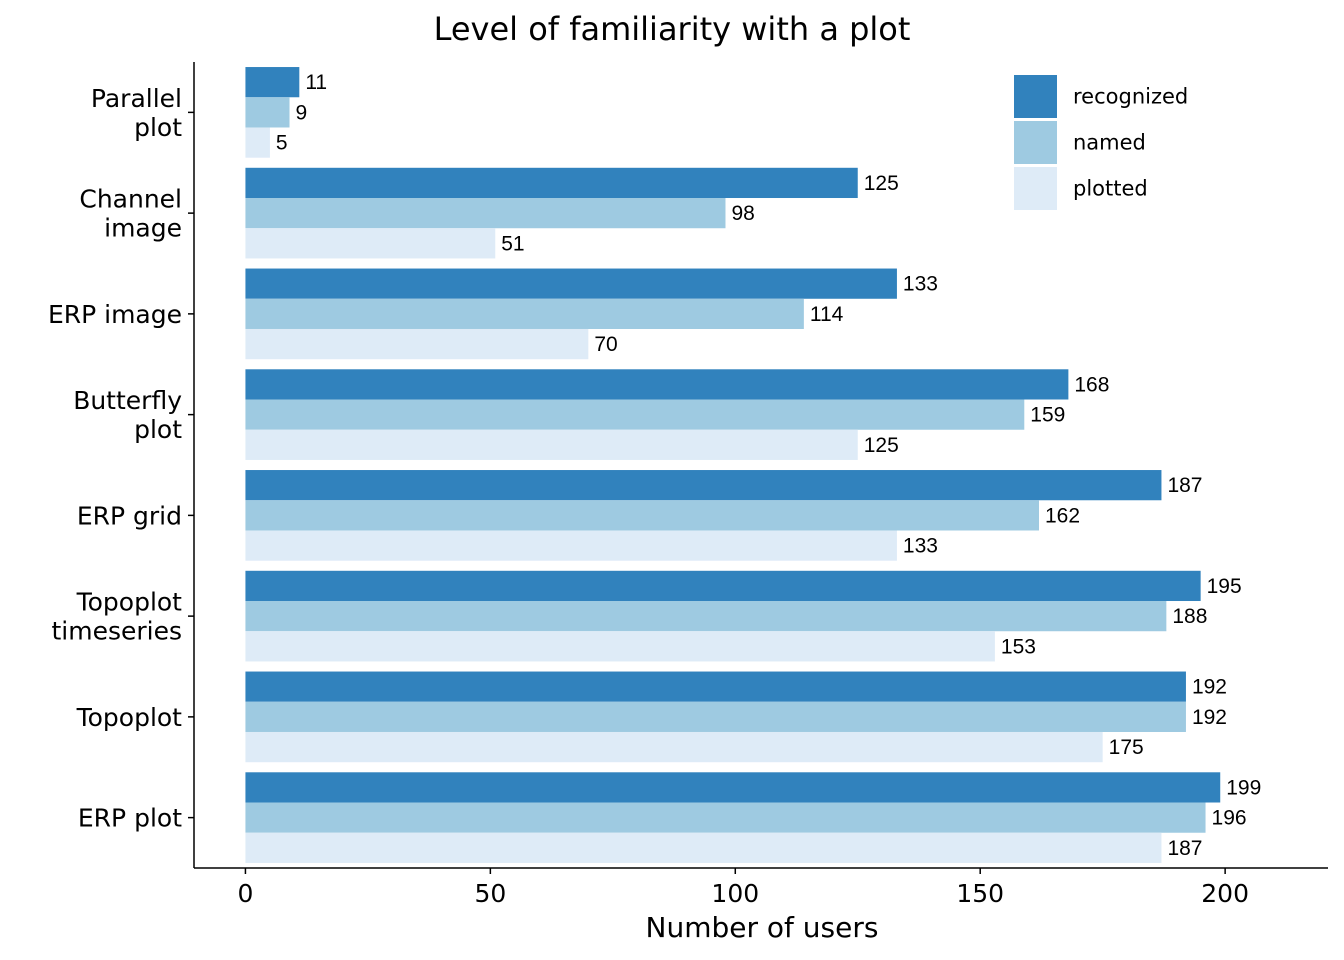 This screenshot has width=1344, height=960. I want to click on value-label-recognized-7: 199, so click(1243, 787).